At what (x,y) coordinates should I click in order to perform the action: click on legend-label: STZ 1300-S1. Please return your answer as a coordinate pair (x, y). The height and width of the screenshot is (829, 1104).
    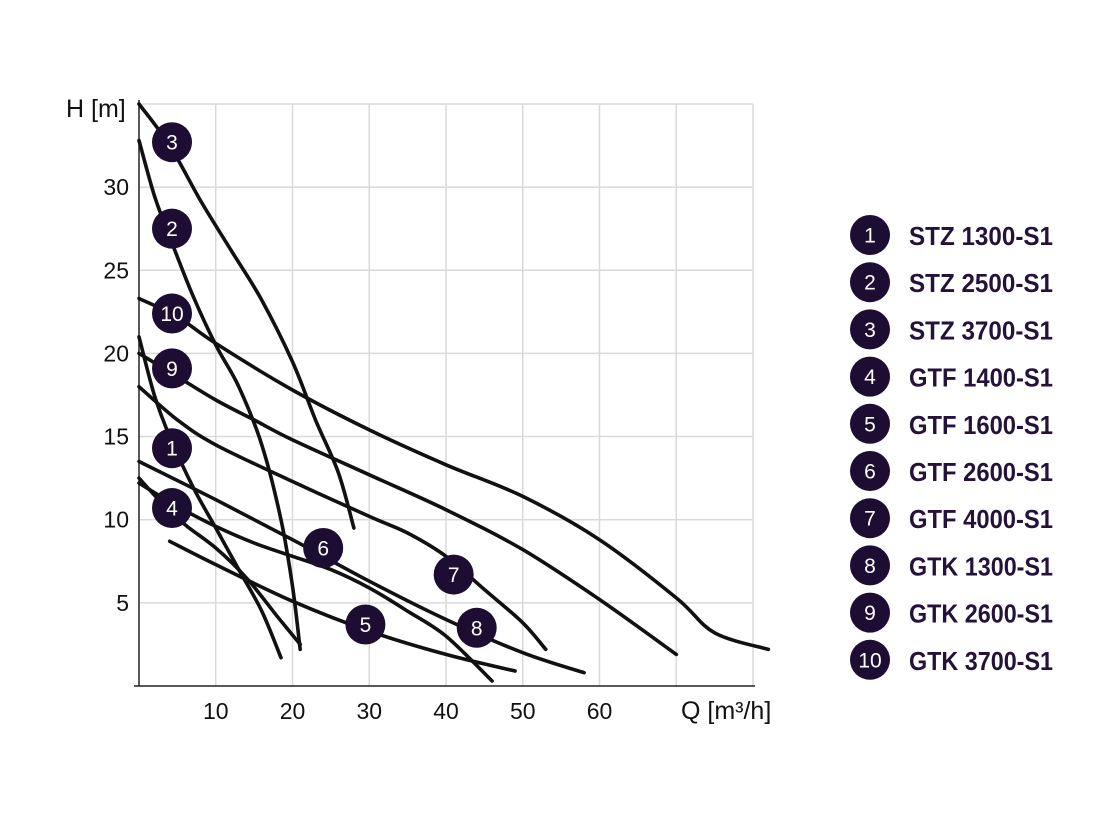
    Looking at the image, I should click on (981, 236).